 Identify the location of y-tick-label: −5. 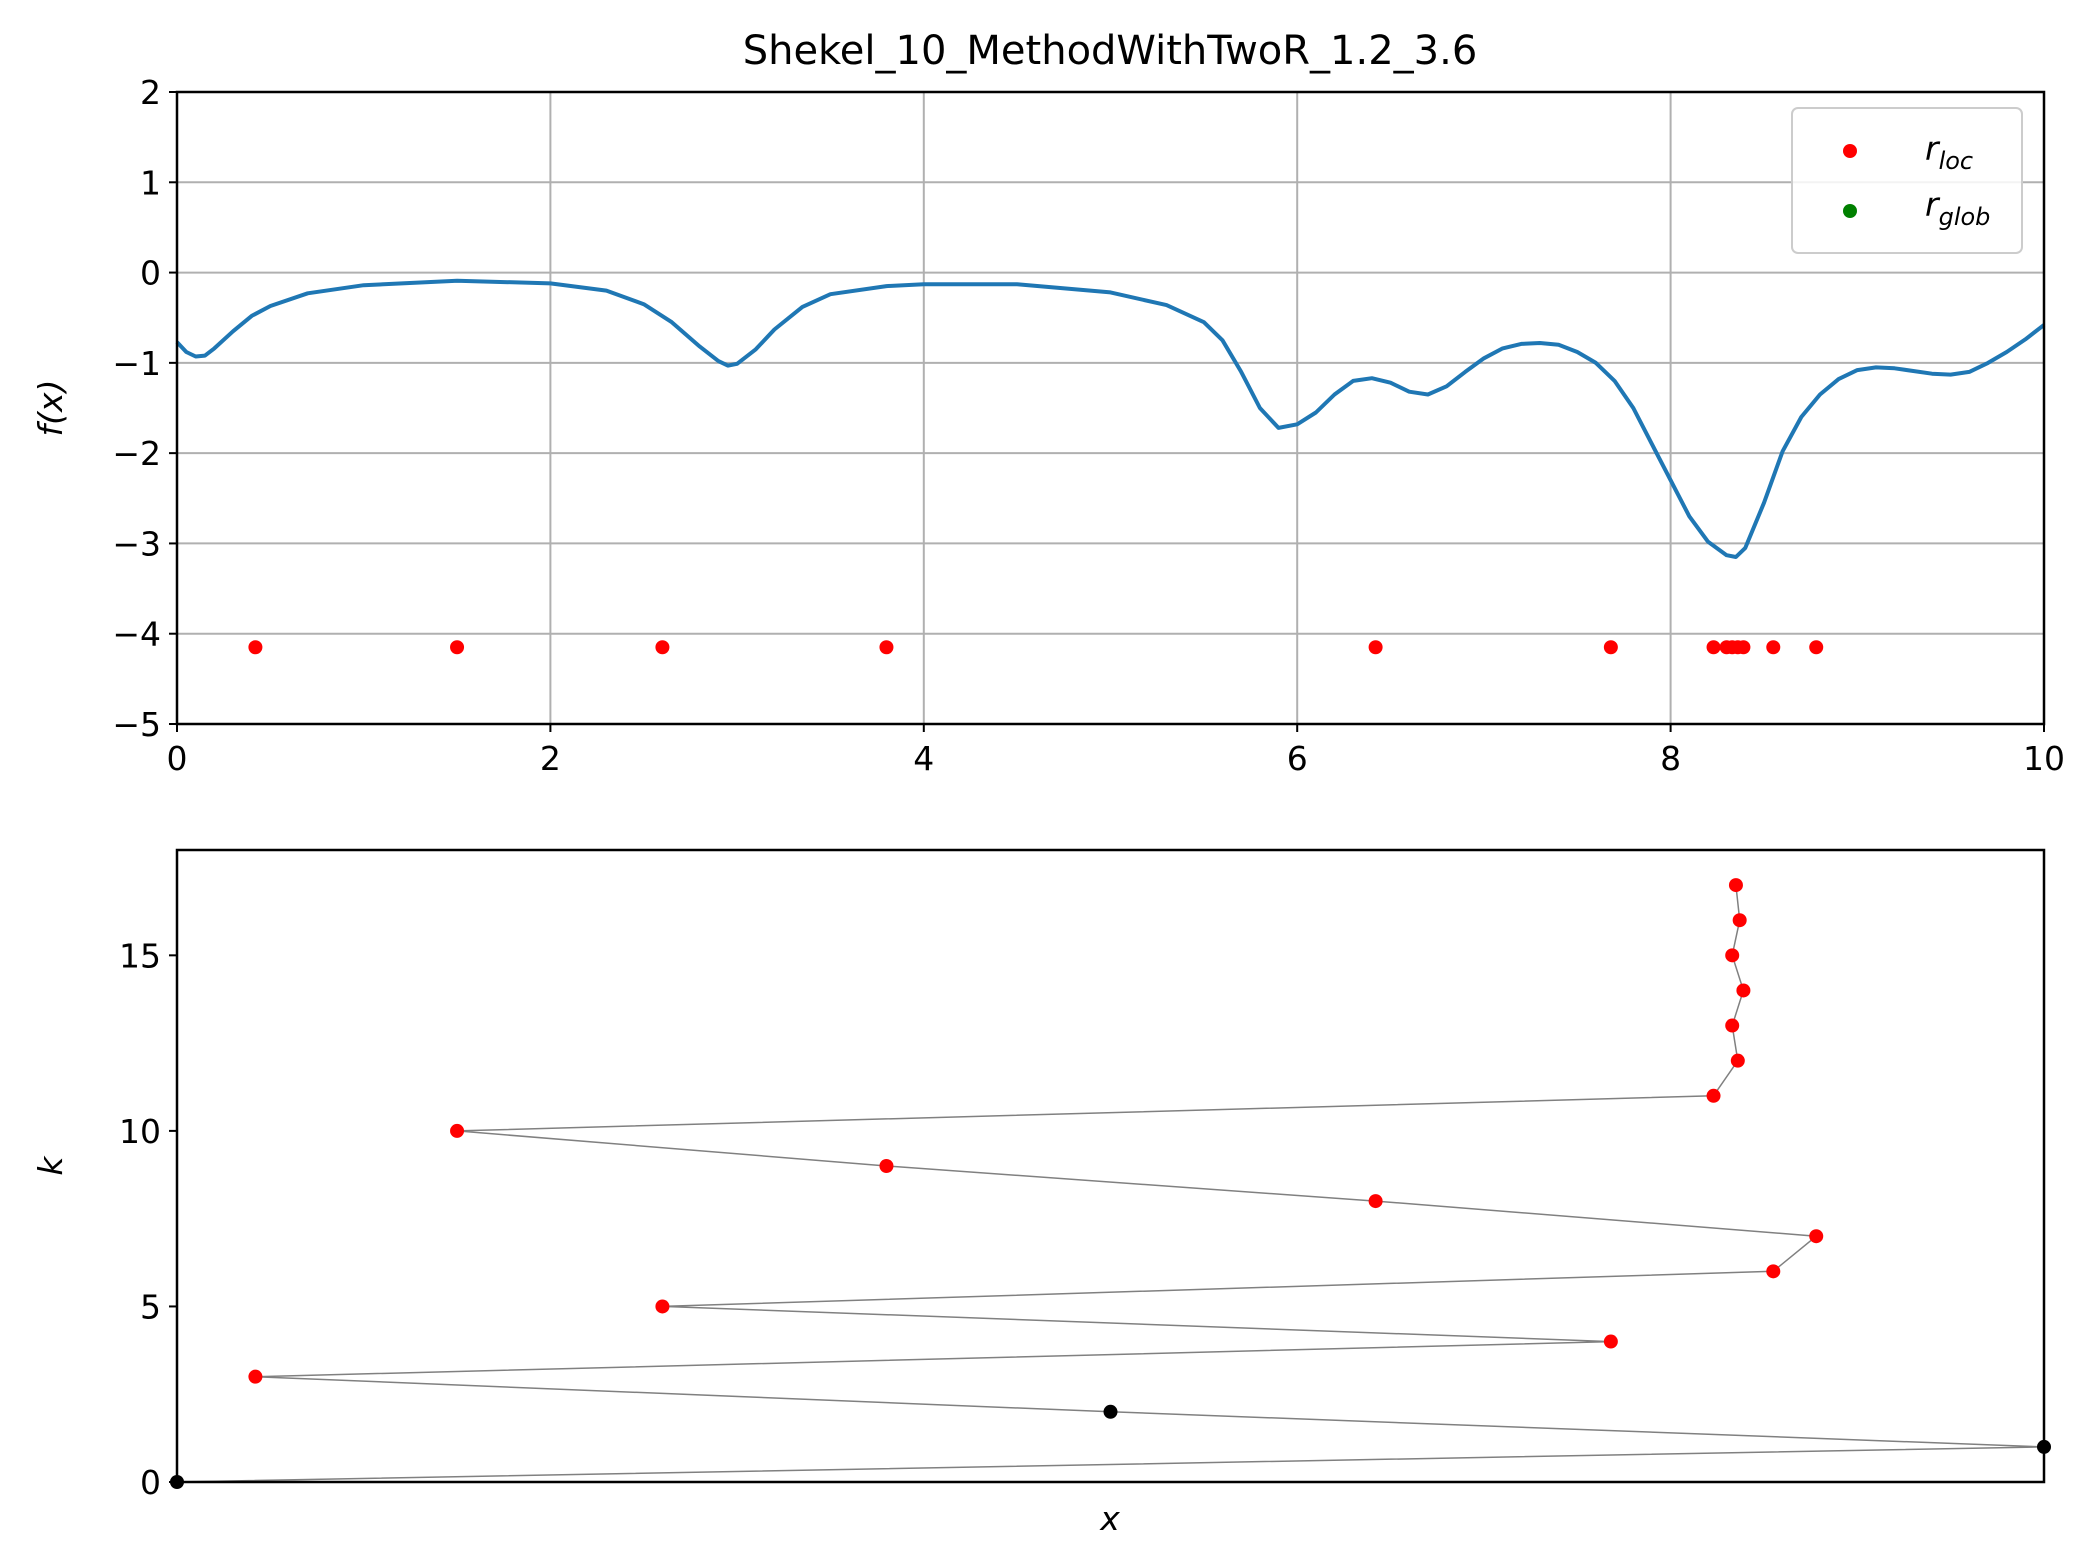
(136, 724).